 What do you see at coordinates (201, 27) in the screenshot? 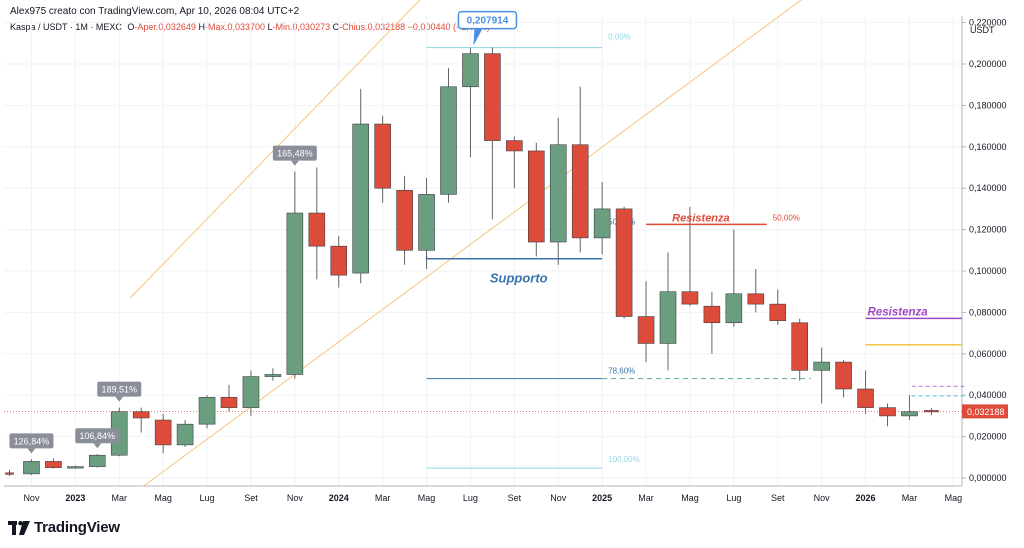
I see `ohlc-h-label: H` at bounding box center [201, 27].